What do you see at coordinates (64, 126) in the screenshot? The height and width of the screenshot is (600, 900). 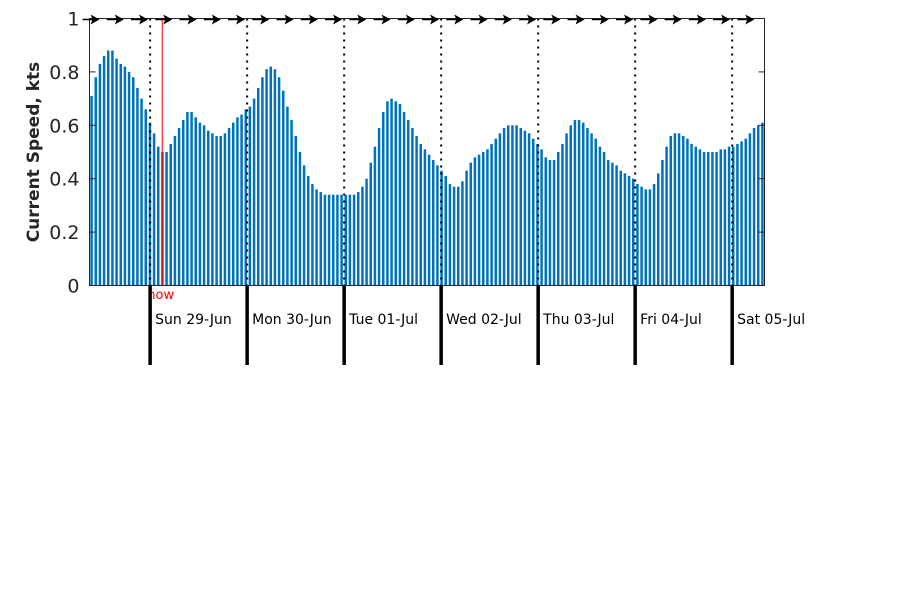 I see `y-tick-label: 0.6` at bounding box center [64, 126].